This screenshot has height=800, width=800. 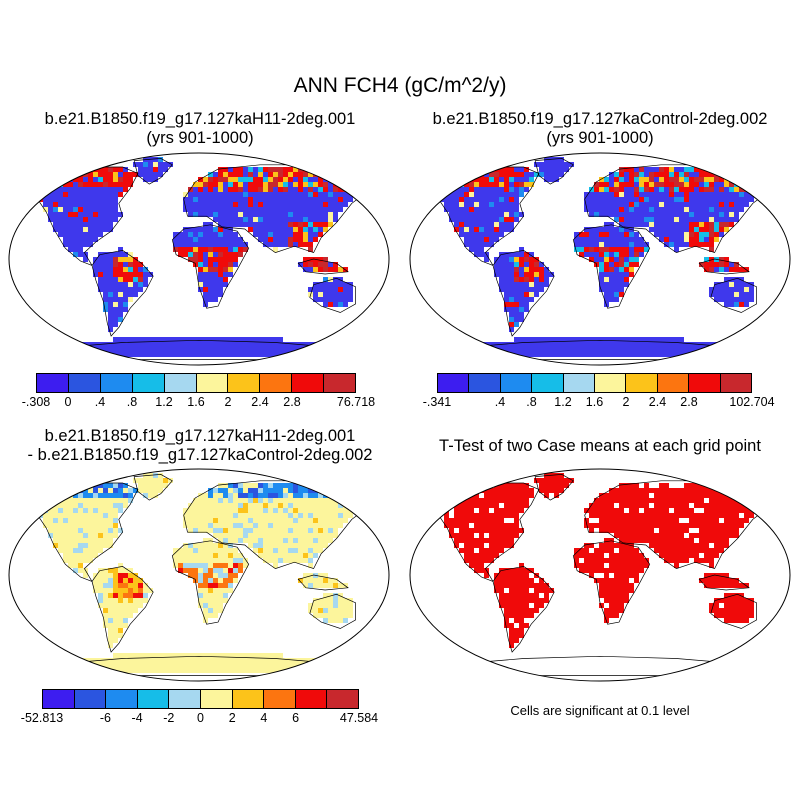 I want to click on colorbar-swatch, so click(x=216, y=699).